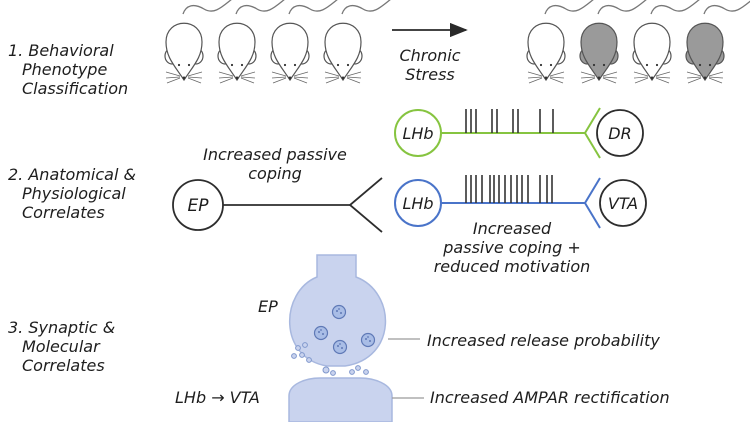 The height and width of the screenshot is (422, 750). Describe the element at coordinates (543, 340) in the screenshot. I see `release-probability-annotation: Increased release probability` at that location.